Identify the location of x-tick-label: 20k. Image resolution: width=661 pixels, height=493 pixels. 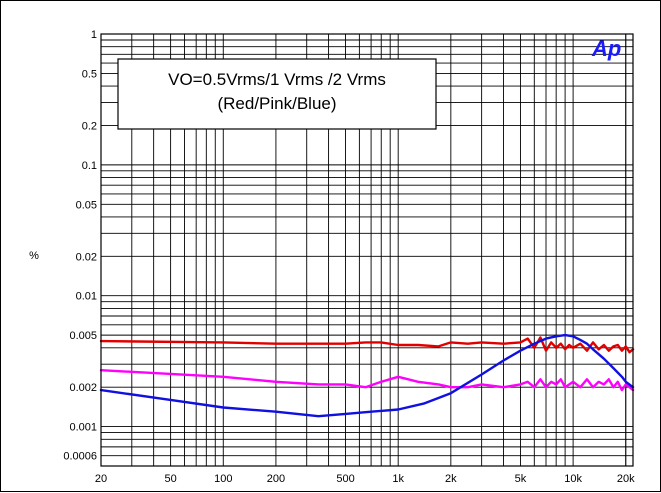
(626, 479).